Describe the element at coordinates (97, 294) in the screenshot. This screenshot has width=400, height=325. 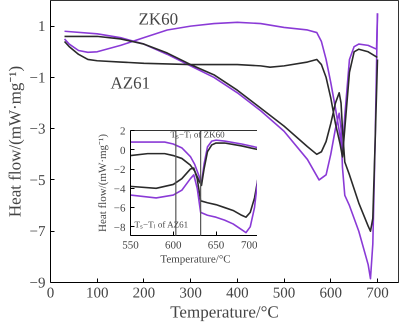
I see `x-tick-label: 100` at that location.